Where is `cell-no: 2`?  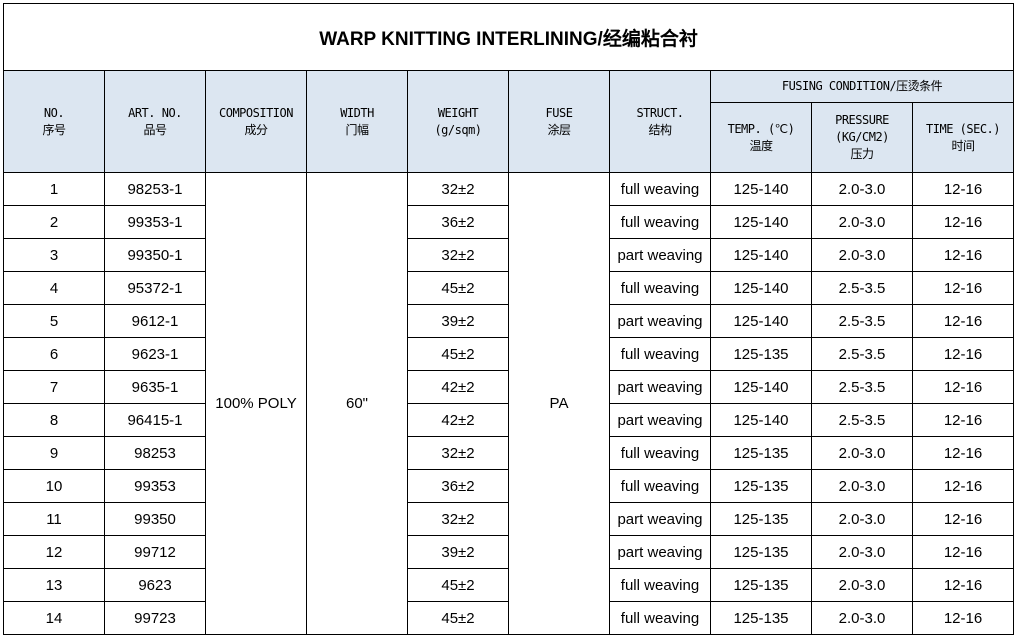
cell-no: 2 is located at coordinates (54, 222).